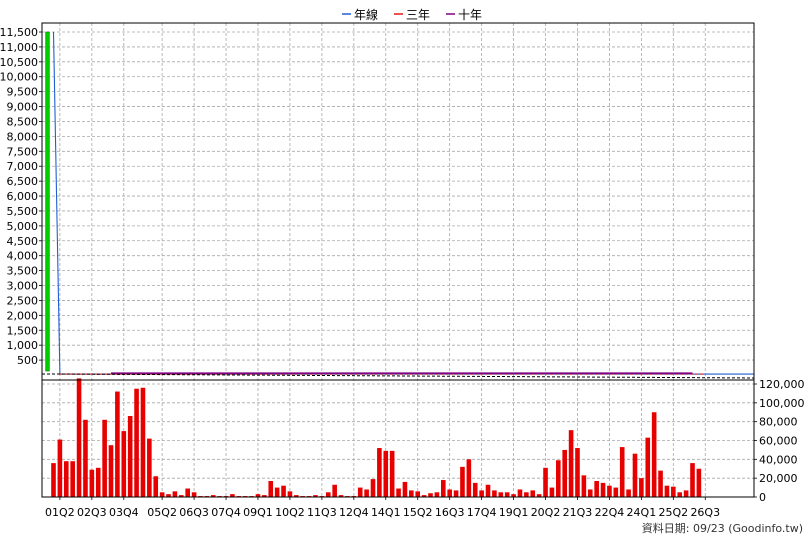 The image size is (808, 544). Describe the element at coordinates (778, 478) in the screenshot. I see `volume-tick-label: 20,000` at that location.